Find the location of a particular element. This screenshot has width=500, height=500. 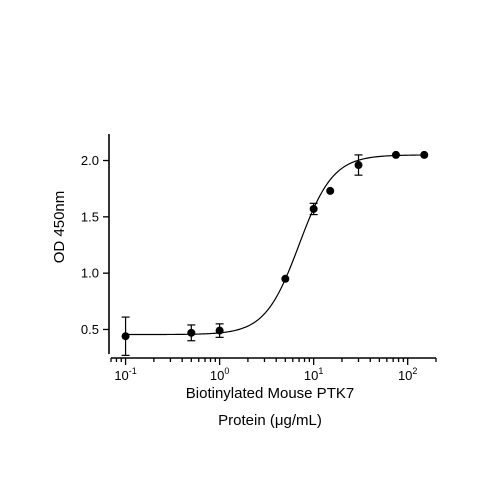

y-tick-label: 1.5 is located at coordinates (90, 216).